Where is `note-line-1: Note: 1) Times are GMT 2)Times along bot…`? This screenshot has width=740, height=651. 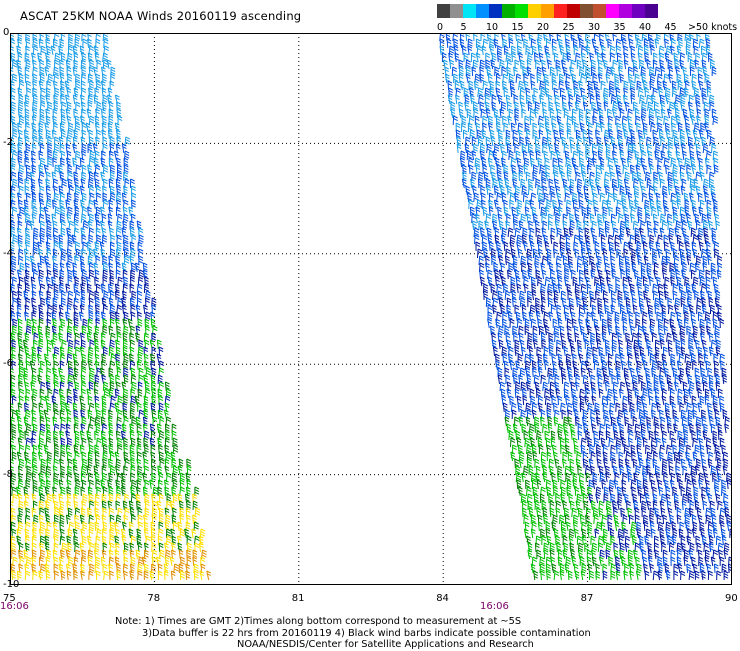 note-line-1: Note: 1) Times are GMT 2)Times along bot… is located at coordinates (353, 622).